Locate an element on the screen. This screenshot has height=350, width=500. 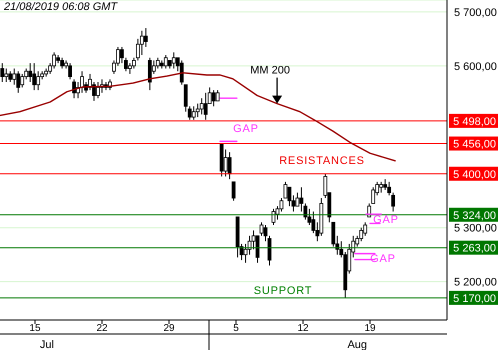
ref-line-label: 5 400,00 is located at coordinates (474, 174).